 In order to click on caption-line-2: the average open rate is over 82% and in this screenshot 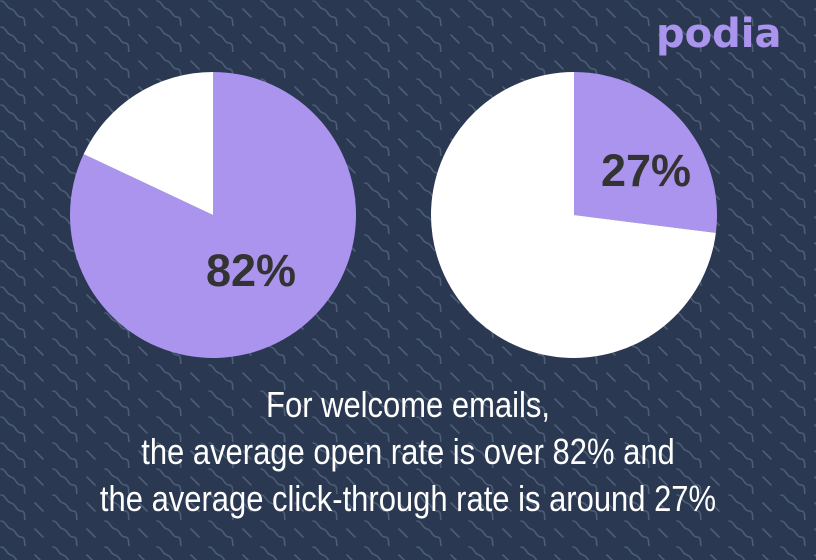, I will do `click(408, 451)`.